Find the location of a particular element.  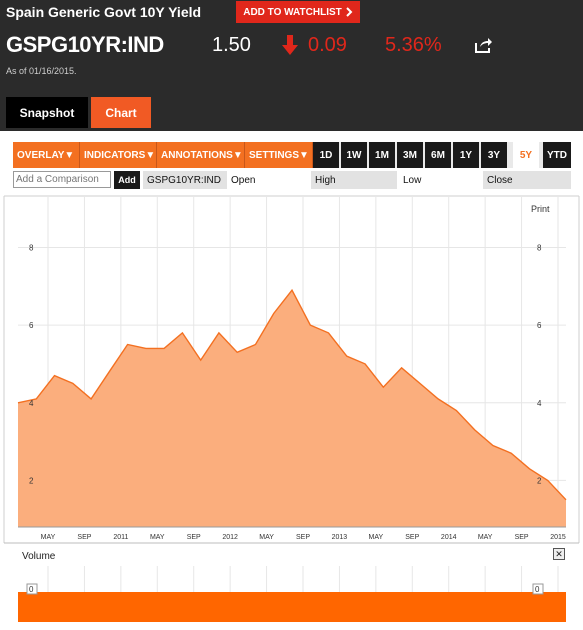

price-value: 1.50 is located at coordinates (231, 45).